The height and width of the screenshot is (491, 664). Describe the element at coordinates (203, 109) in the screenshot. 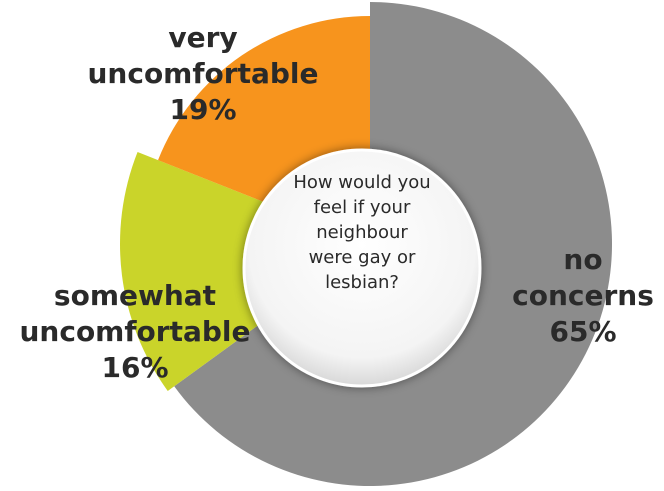

I see `value-label: 19%` at that location.